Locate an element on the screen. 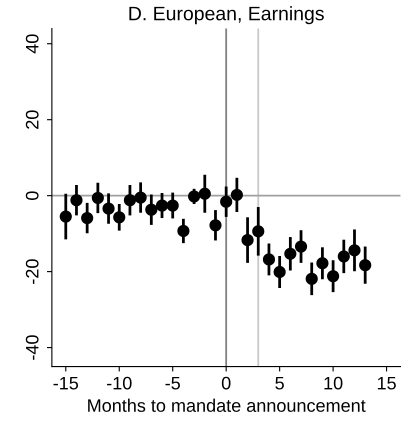 The image size is (415, 439). y-tick-label: 20 is located at coordinates (32, 119).